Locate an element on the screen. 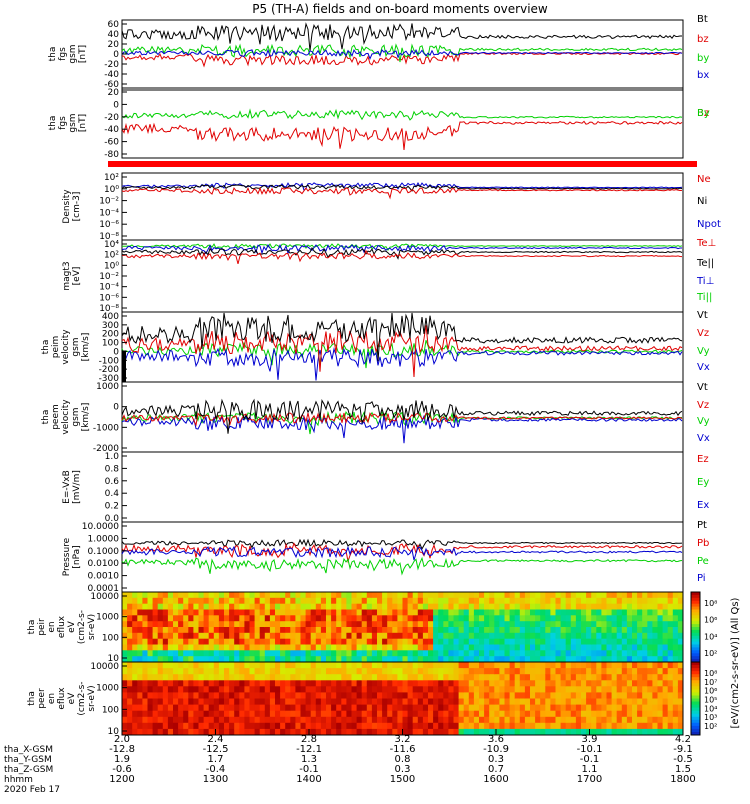 This screenshot has width=750, height=804. y-tick-label: 10⁻² is located at coordinates (109, 277).